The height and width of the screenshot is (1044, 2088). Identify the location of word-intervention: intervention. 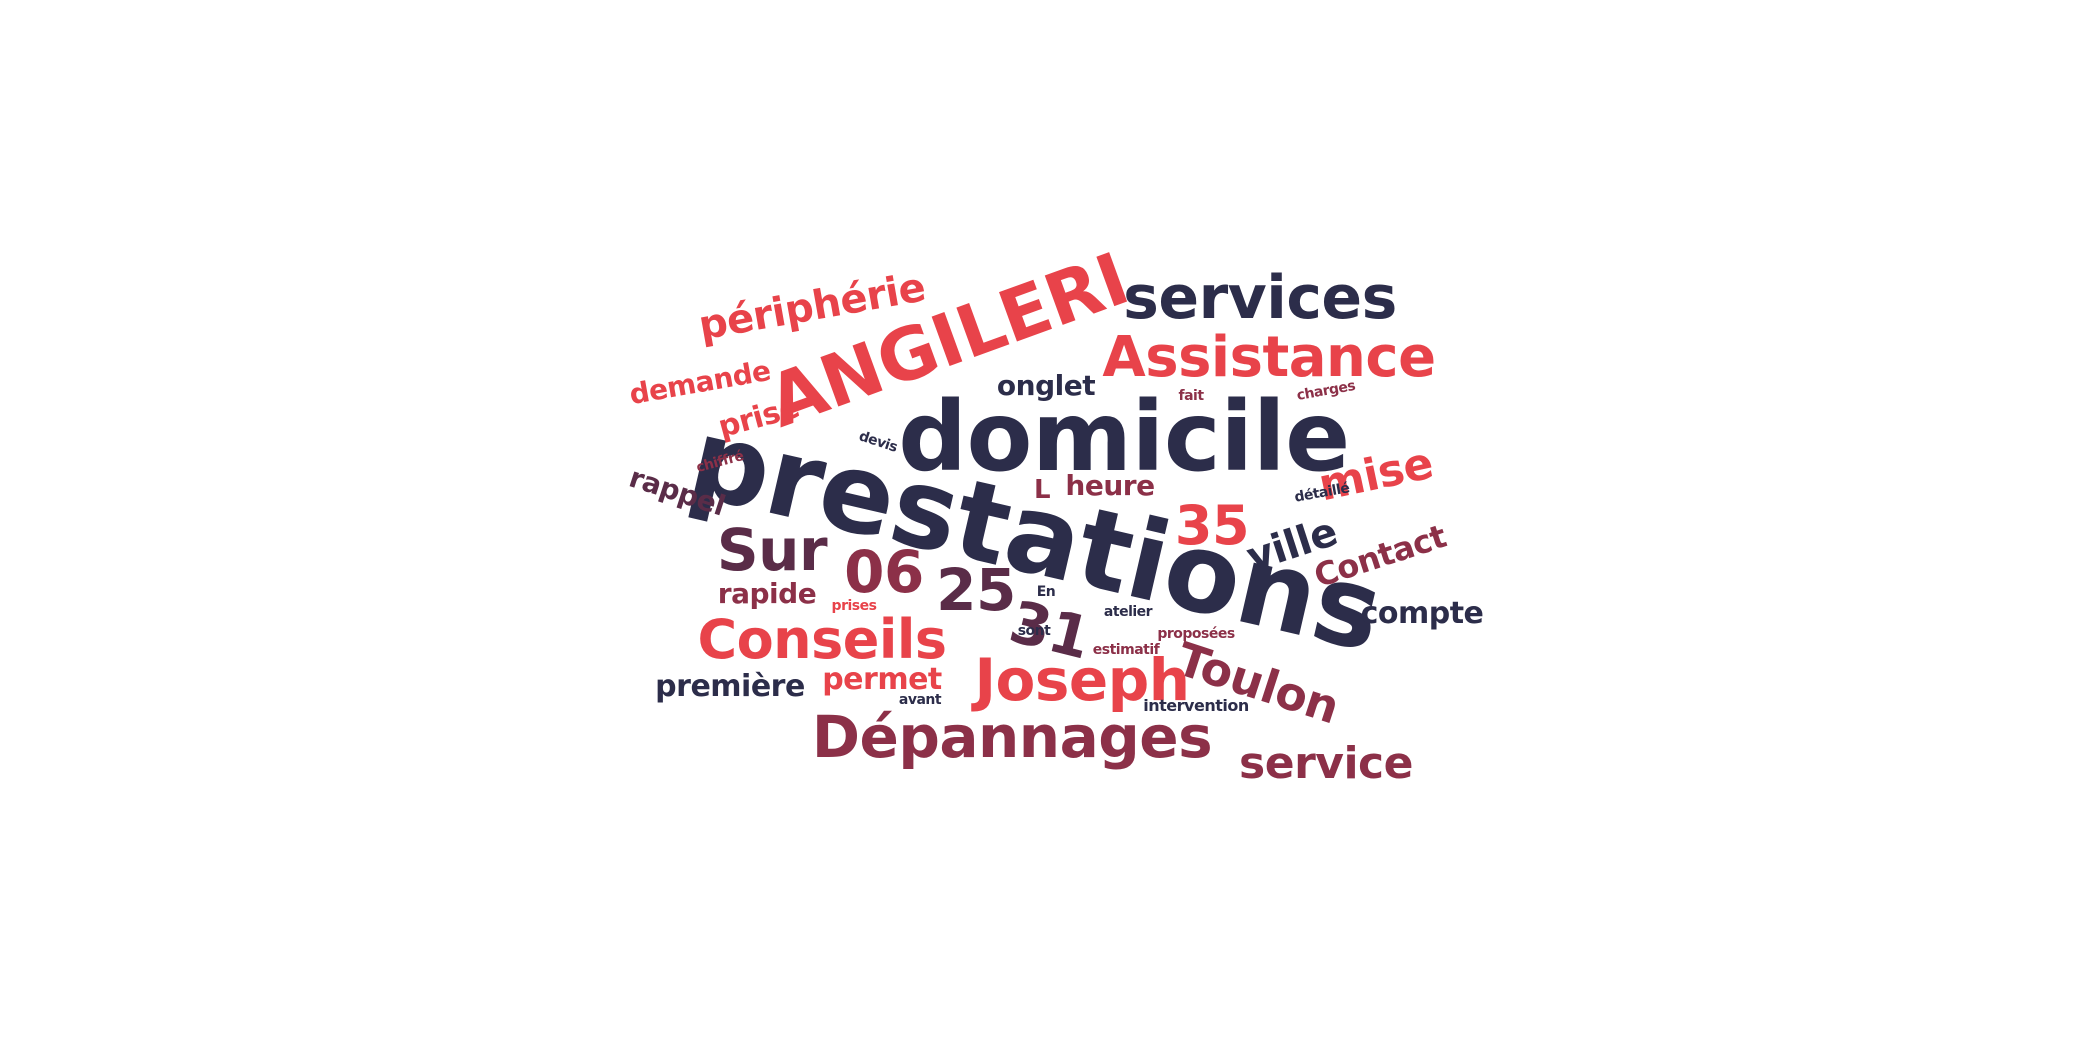
(1196, 705).